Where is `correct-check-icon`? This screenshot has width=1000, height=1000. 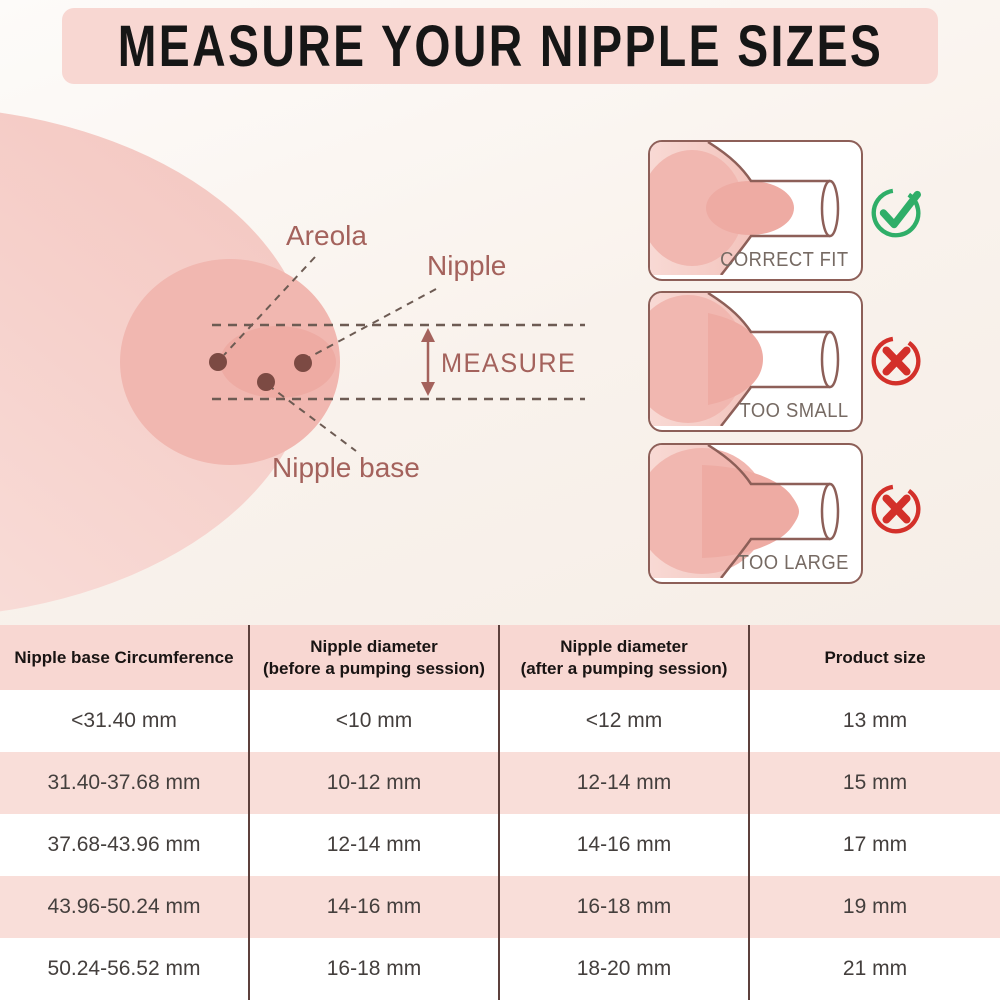
correct-check-icon is located at coordinates (896, 213).